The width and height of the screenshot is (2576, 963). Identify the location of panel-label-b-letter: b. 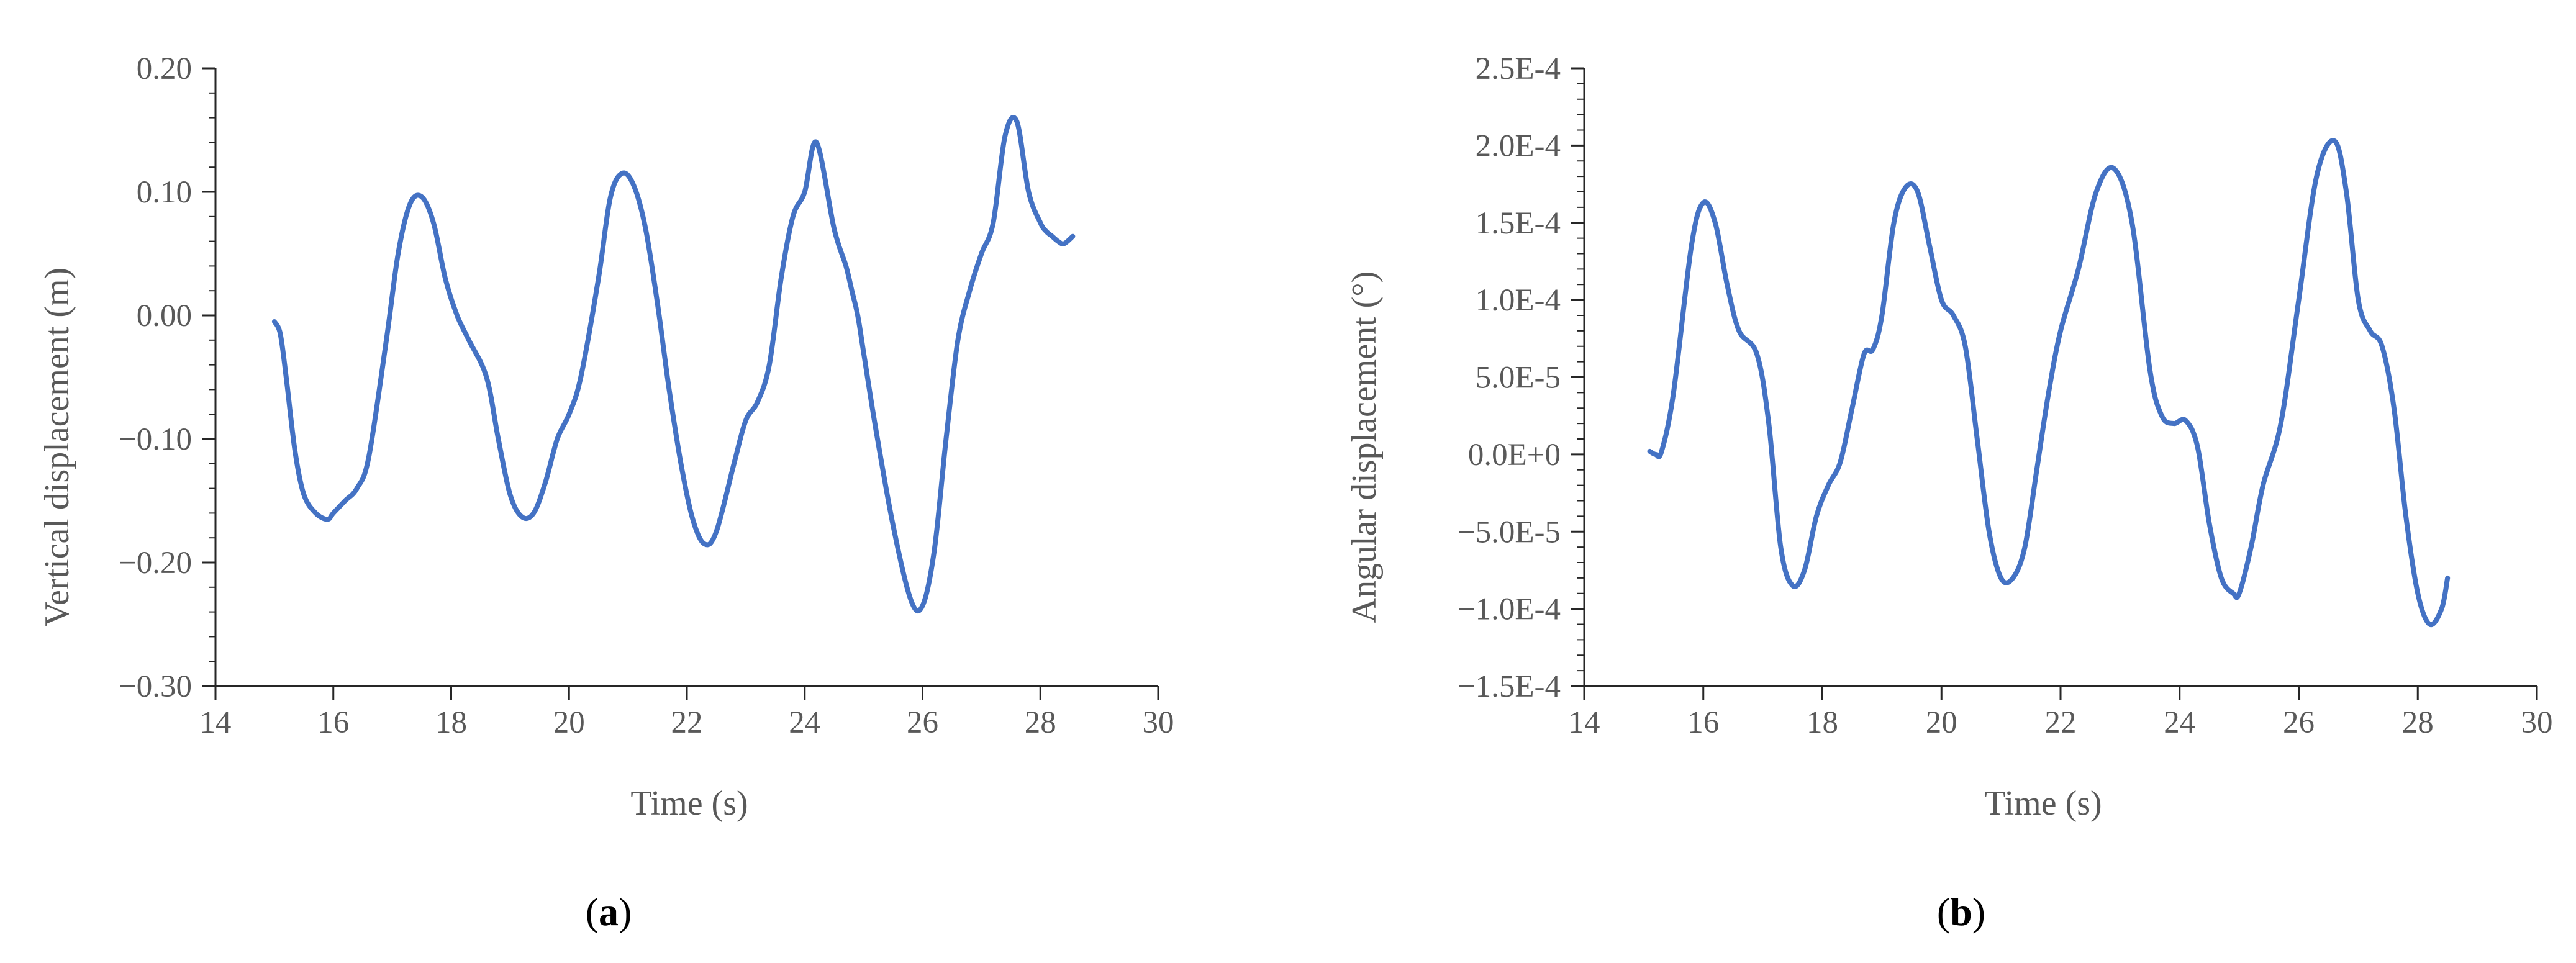
(1961, 912).